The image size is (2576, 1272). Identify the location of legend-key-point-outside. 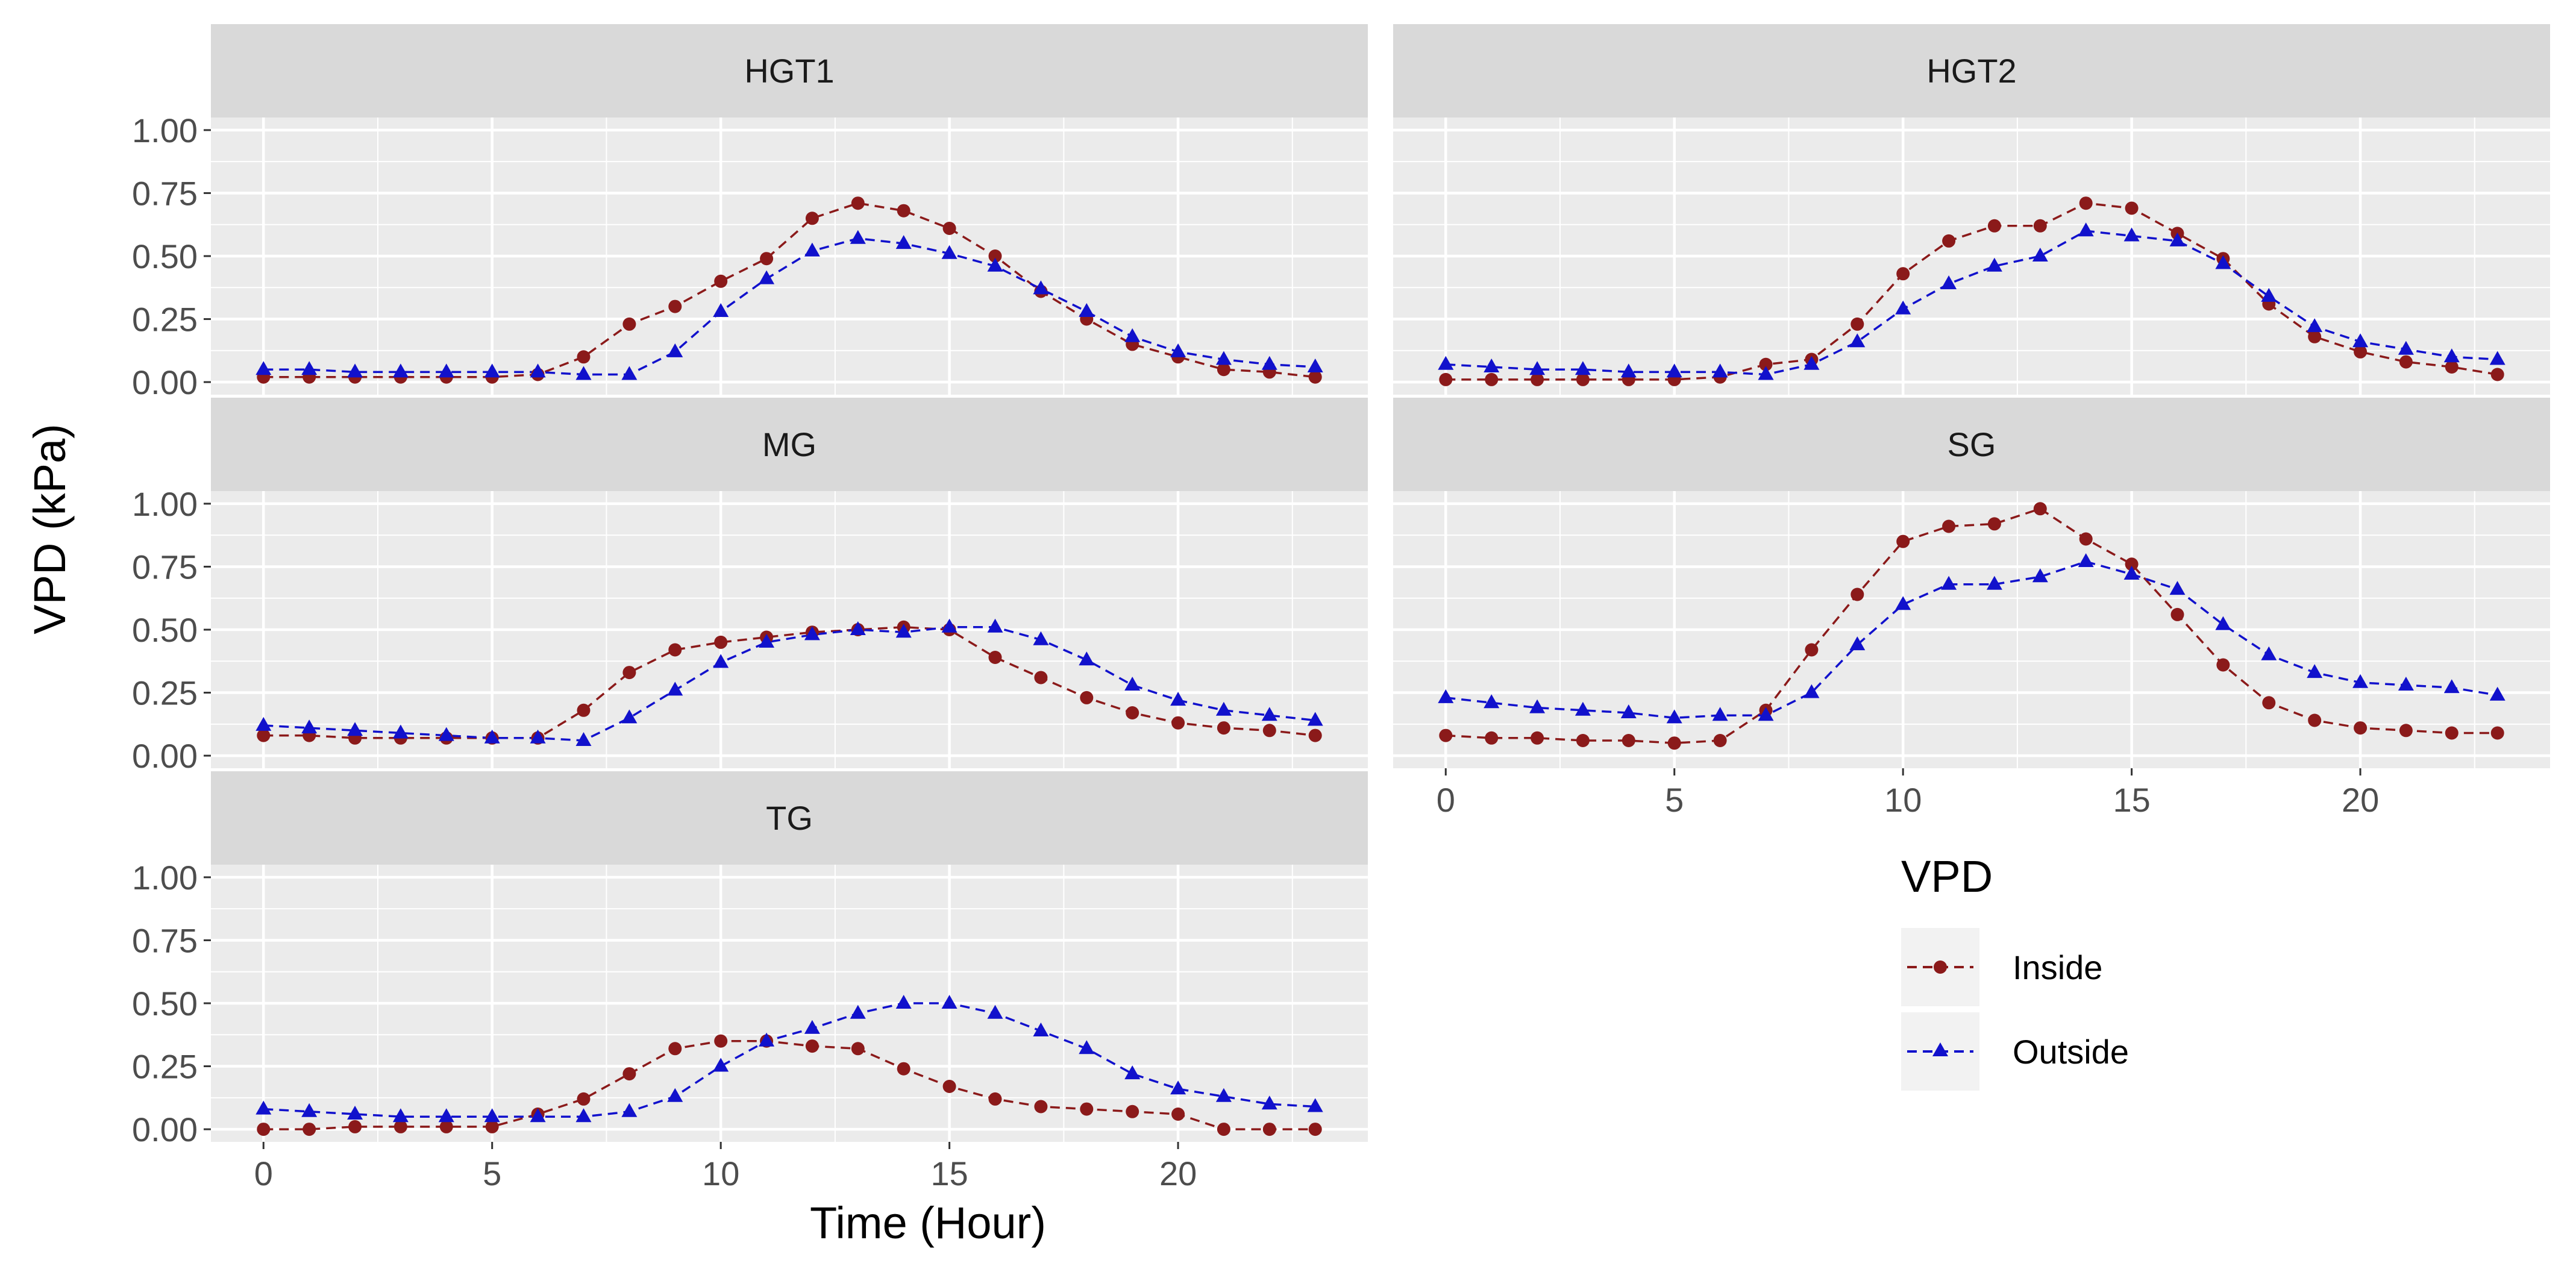
(1940, 1049).